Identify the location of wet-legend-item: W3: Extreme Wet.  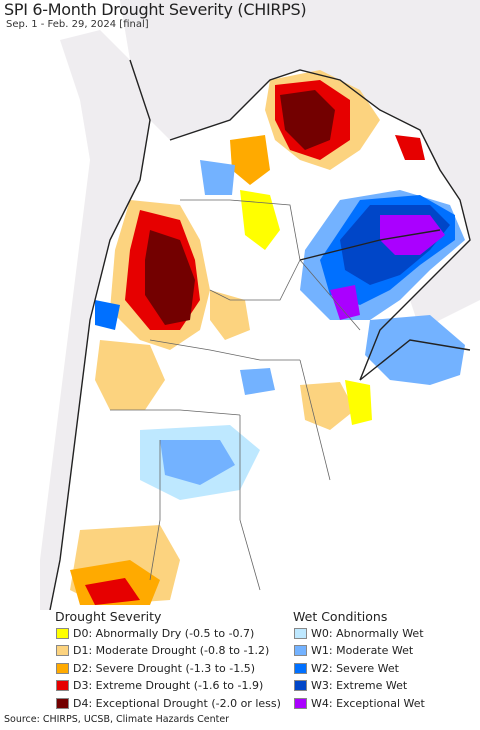
(350, 686).